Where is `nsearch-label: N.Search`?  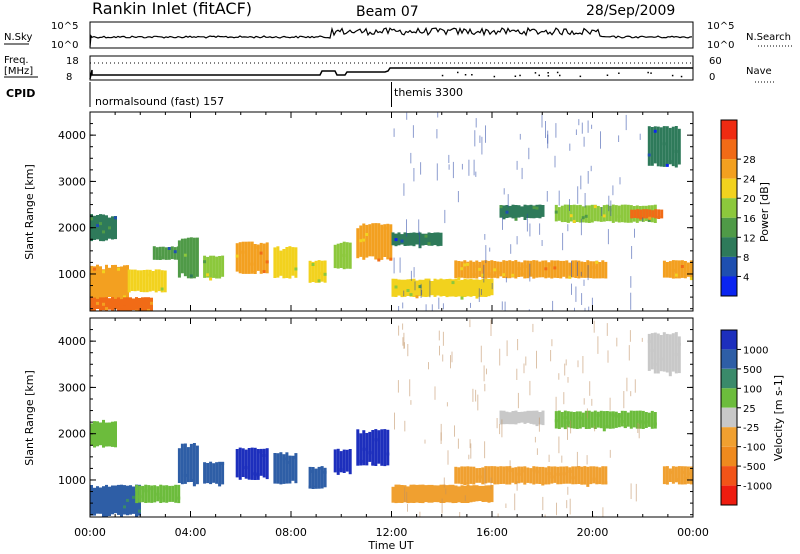
nsearch-label: N.Search is located at coordinates (768, 37).